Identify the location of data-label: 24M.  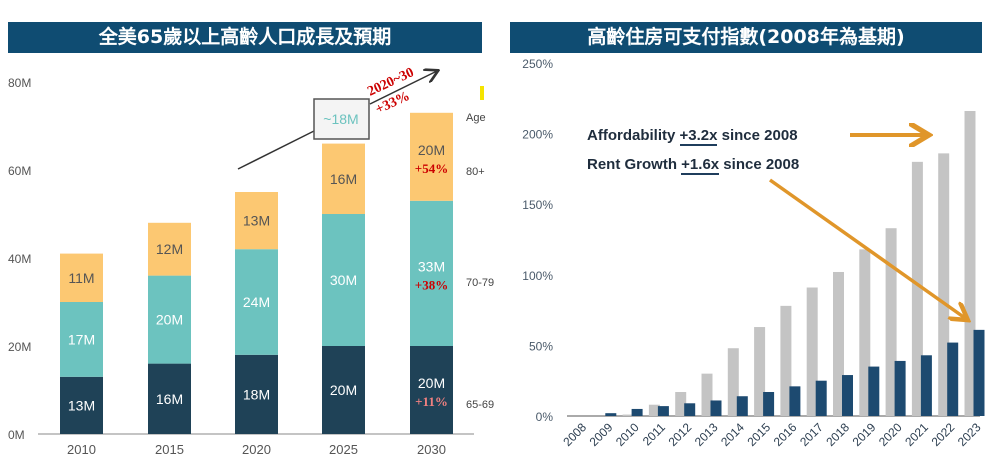
(256, 302).